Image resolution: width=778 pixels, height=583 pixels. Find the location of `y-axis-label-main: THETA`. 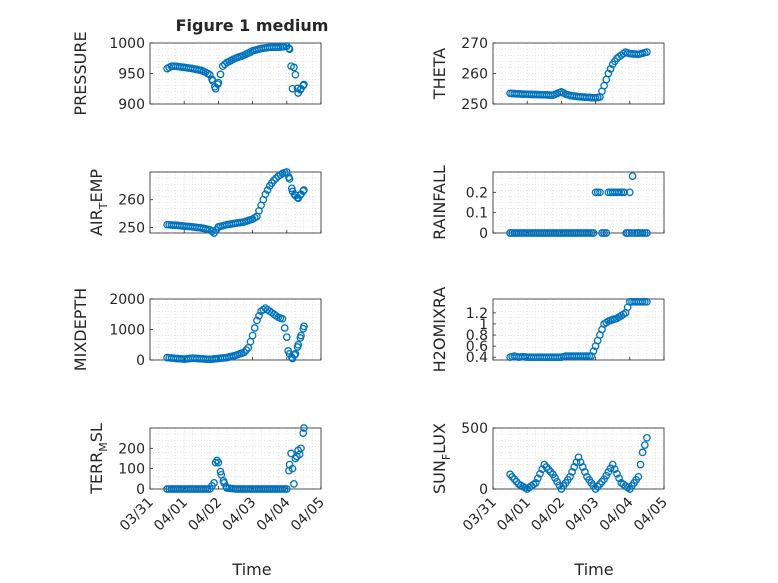

y-axis-label-main: THETA is located at coordinates (439, 74).